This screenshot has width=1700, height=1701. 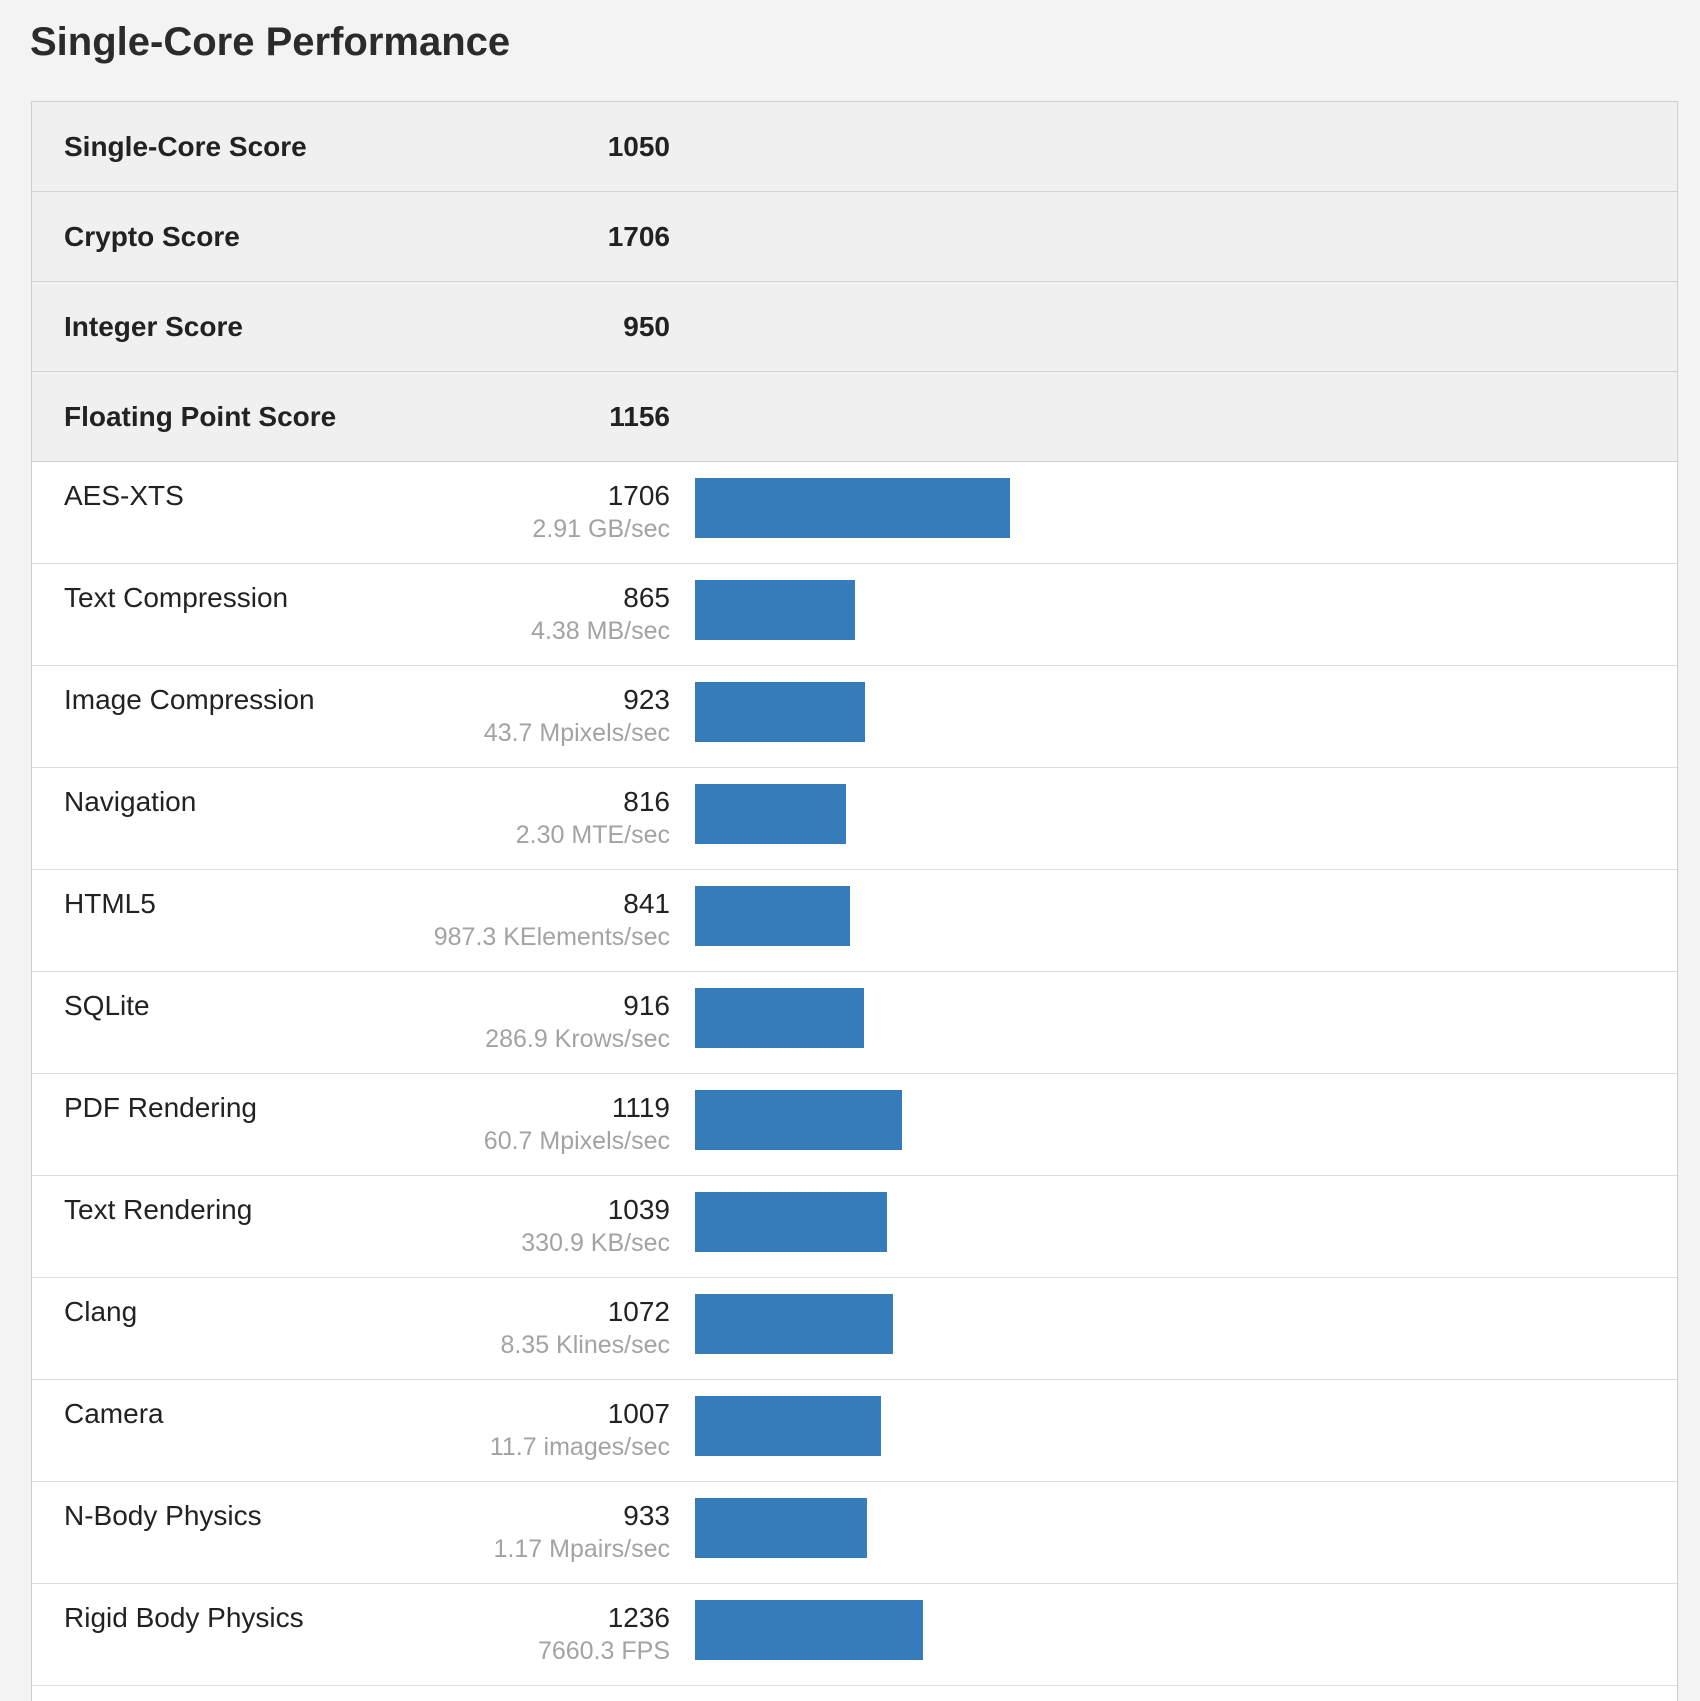 What do you see at coordinates (646, 699) in the screenshot?
I see `benchmark-score: 923` at bounding box center [646, 699].